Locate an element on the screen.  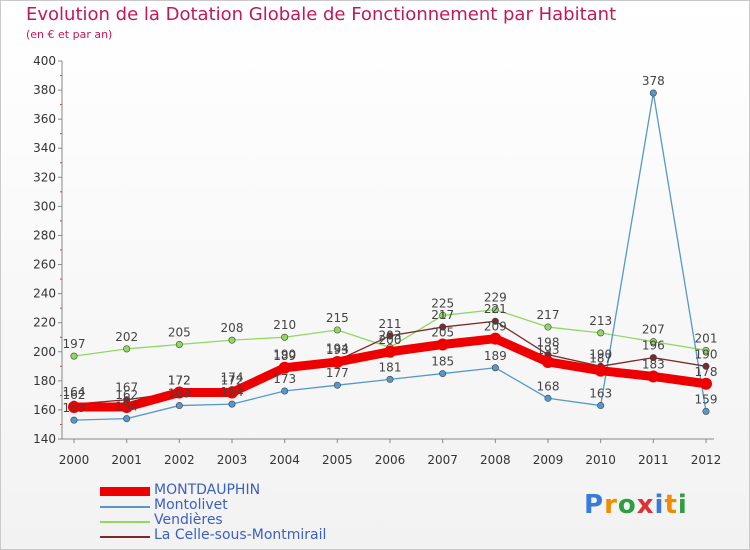
logo-letter: i is located at coordinates (659, 505).